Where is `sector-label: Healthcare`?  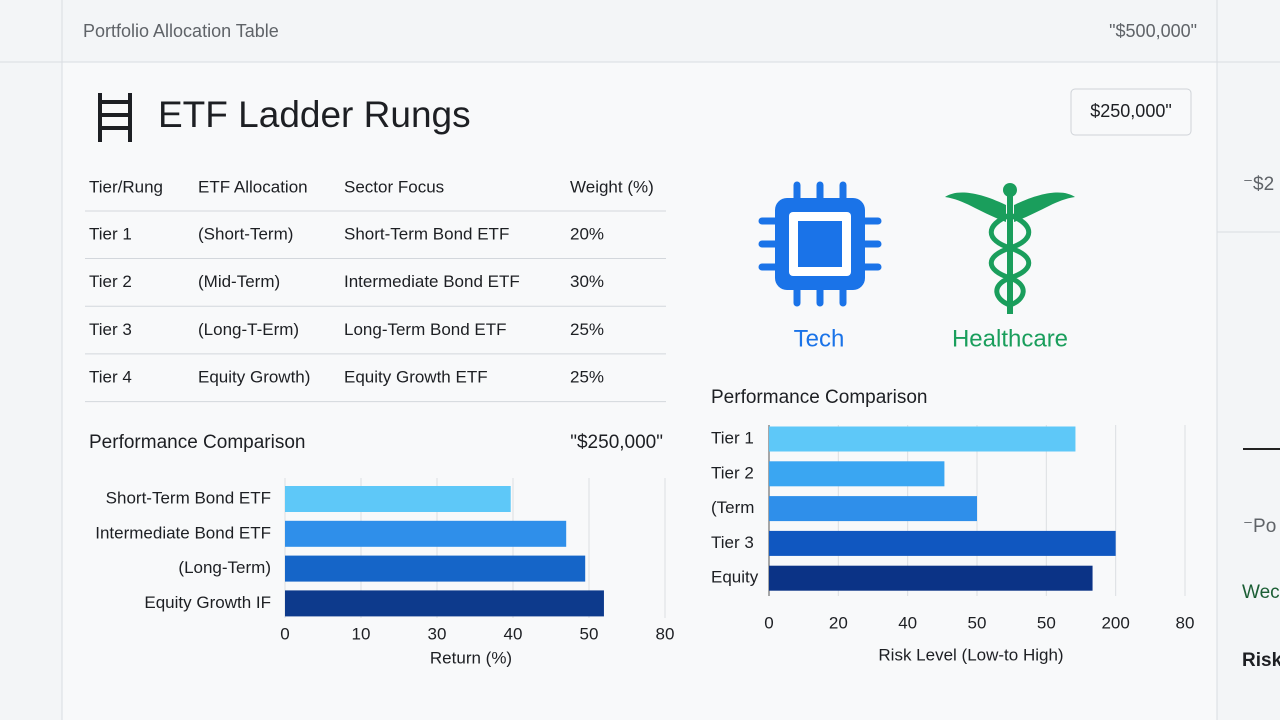 sector-label: Healthcare is located at coordinates (1010, 338).